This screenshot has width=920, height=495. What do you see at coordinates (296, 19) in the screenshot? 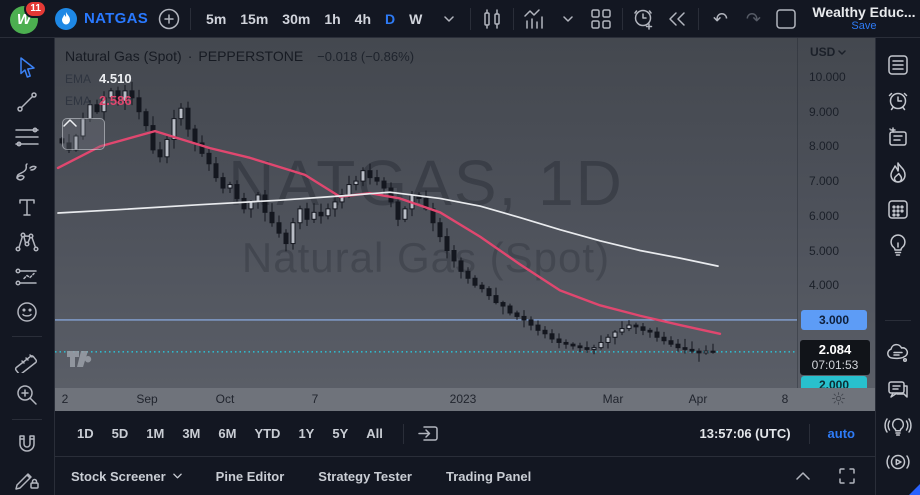
I see `interval-button-30m: 30m` at bounding box center [296, 19].